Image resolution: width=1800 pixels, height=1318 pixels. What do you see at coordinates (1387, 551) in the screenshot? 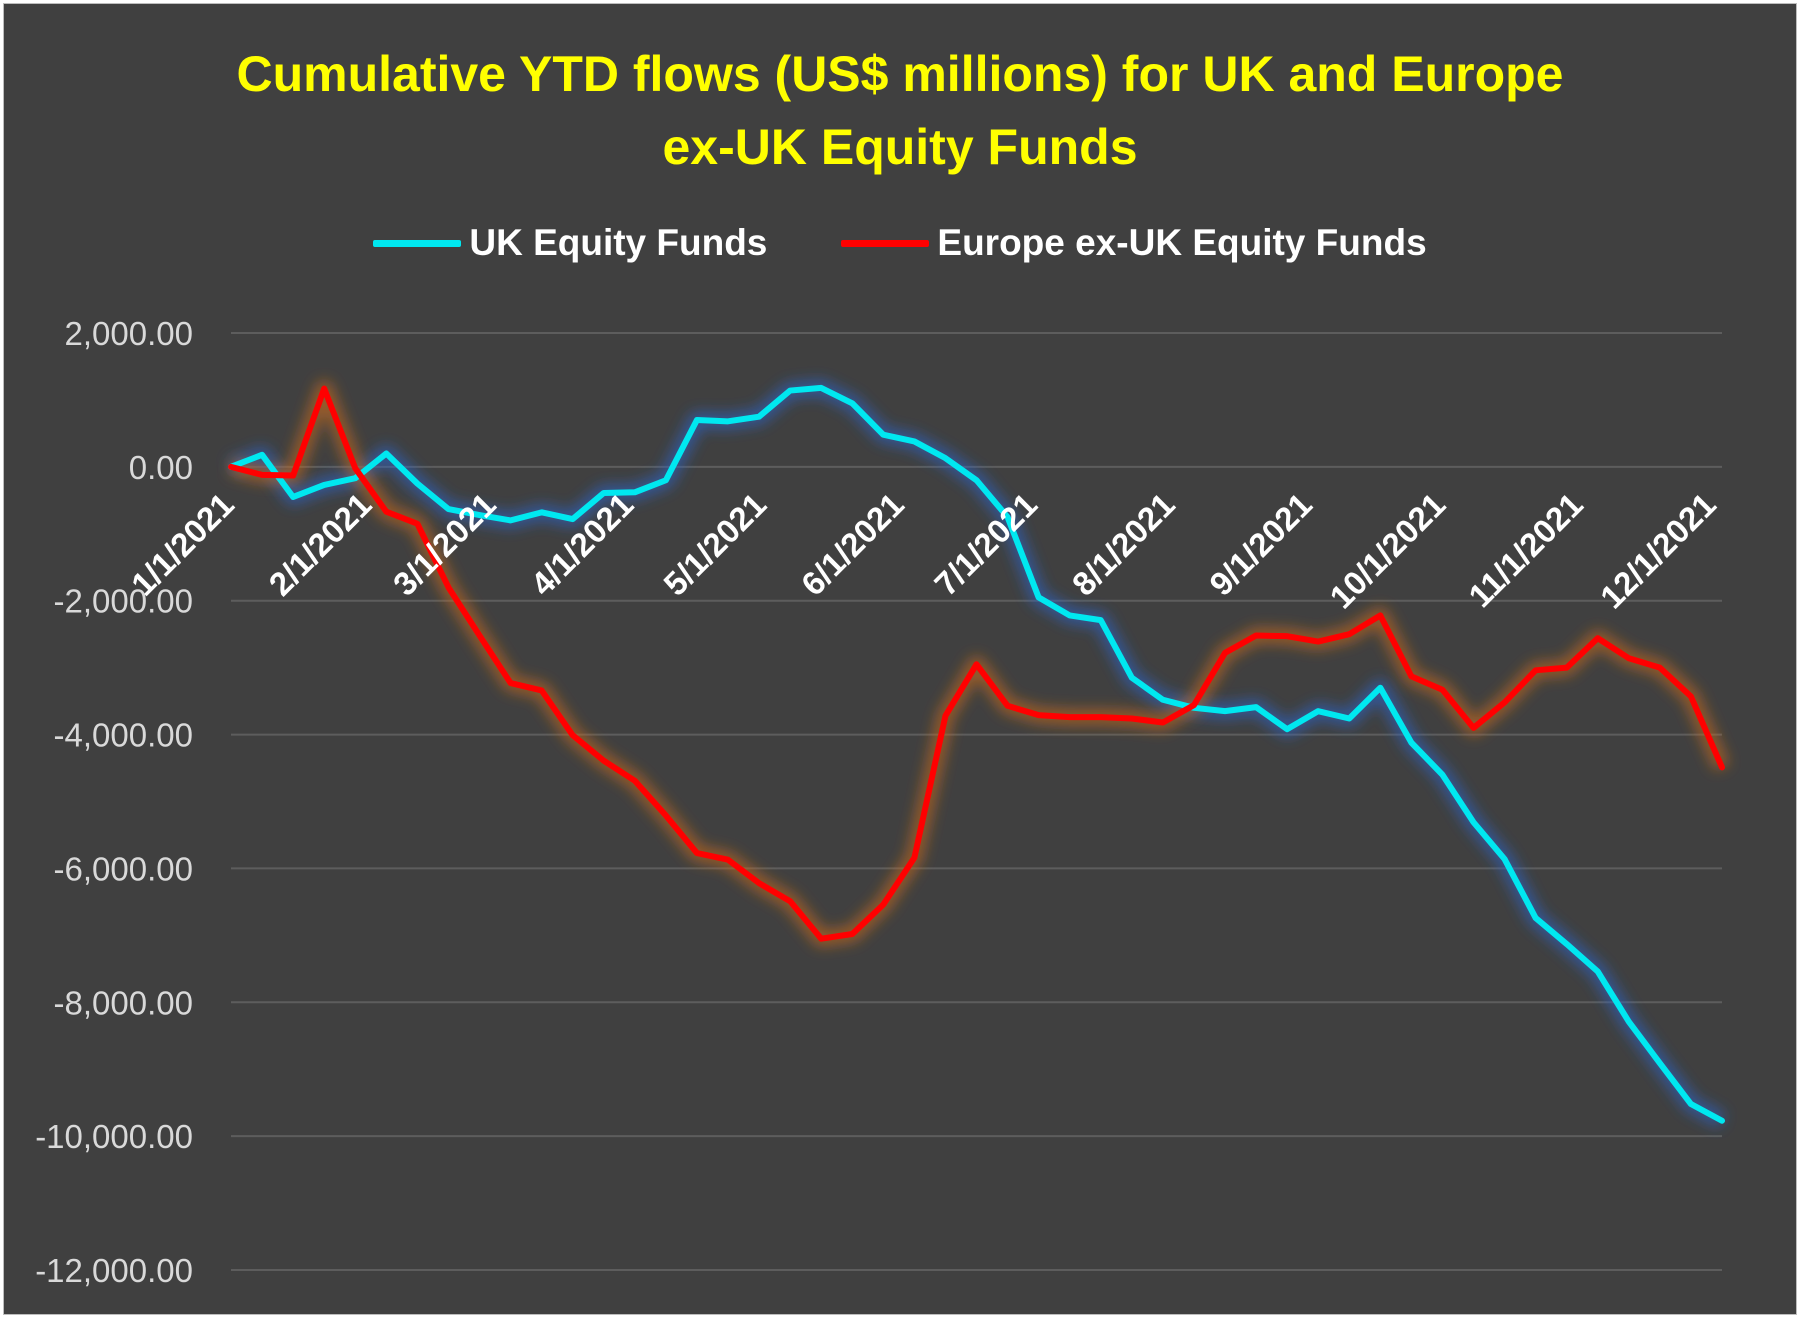
I see `x-tick-label: 10/1/2021` at bounding box center [1387, 551].